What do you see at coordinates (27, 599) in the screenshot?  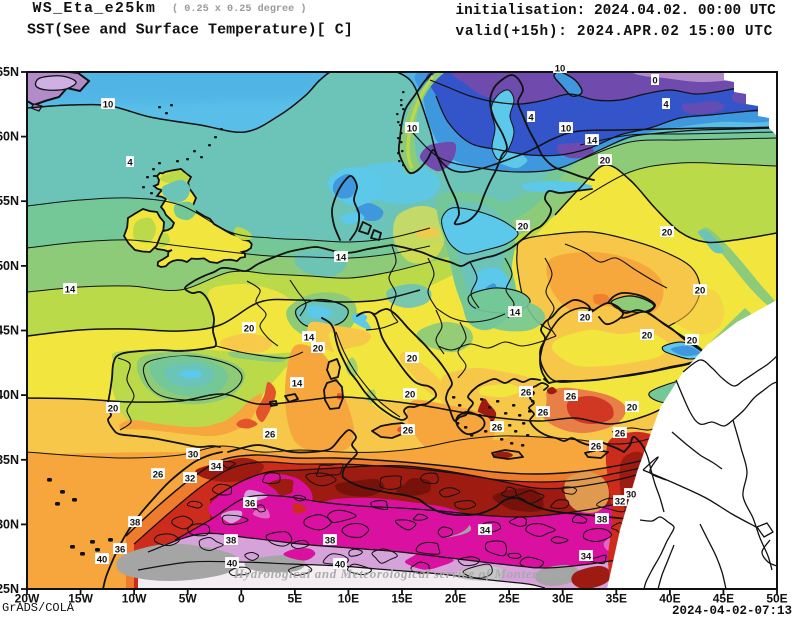 I see `svg-text: 20W` at bounding box center [27, 599].